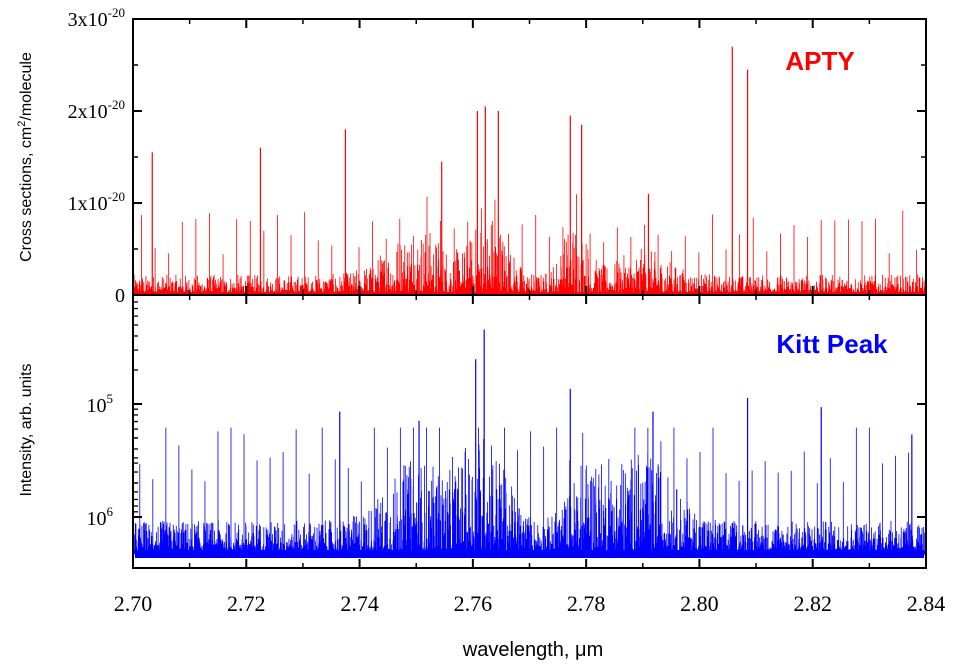 This screenshot has height=664, width=961. I want to click on bottom-ytick-label: 10⁵, so click(100, 404).